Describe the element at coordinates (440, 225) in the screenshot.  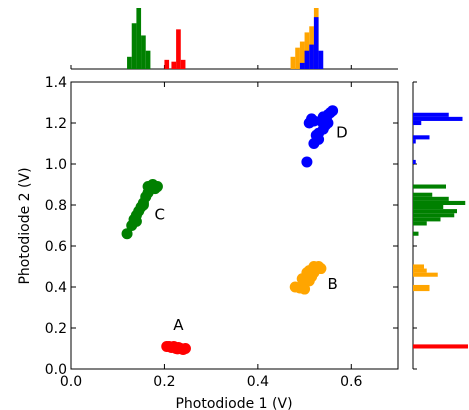
I see `right-marginal-histogram` at that location.